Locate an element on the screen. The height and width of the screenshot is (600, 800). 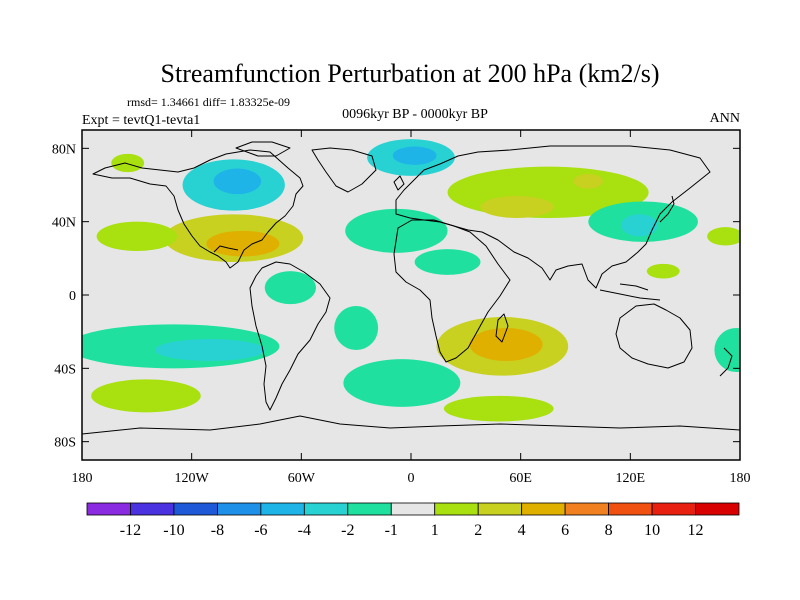
colorbar-label: 12 is located at coordinates (696, 530).